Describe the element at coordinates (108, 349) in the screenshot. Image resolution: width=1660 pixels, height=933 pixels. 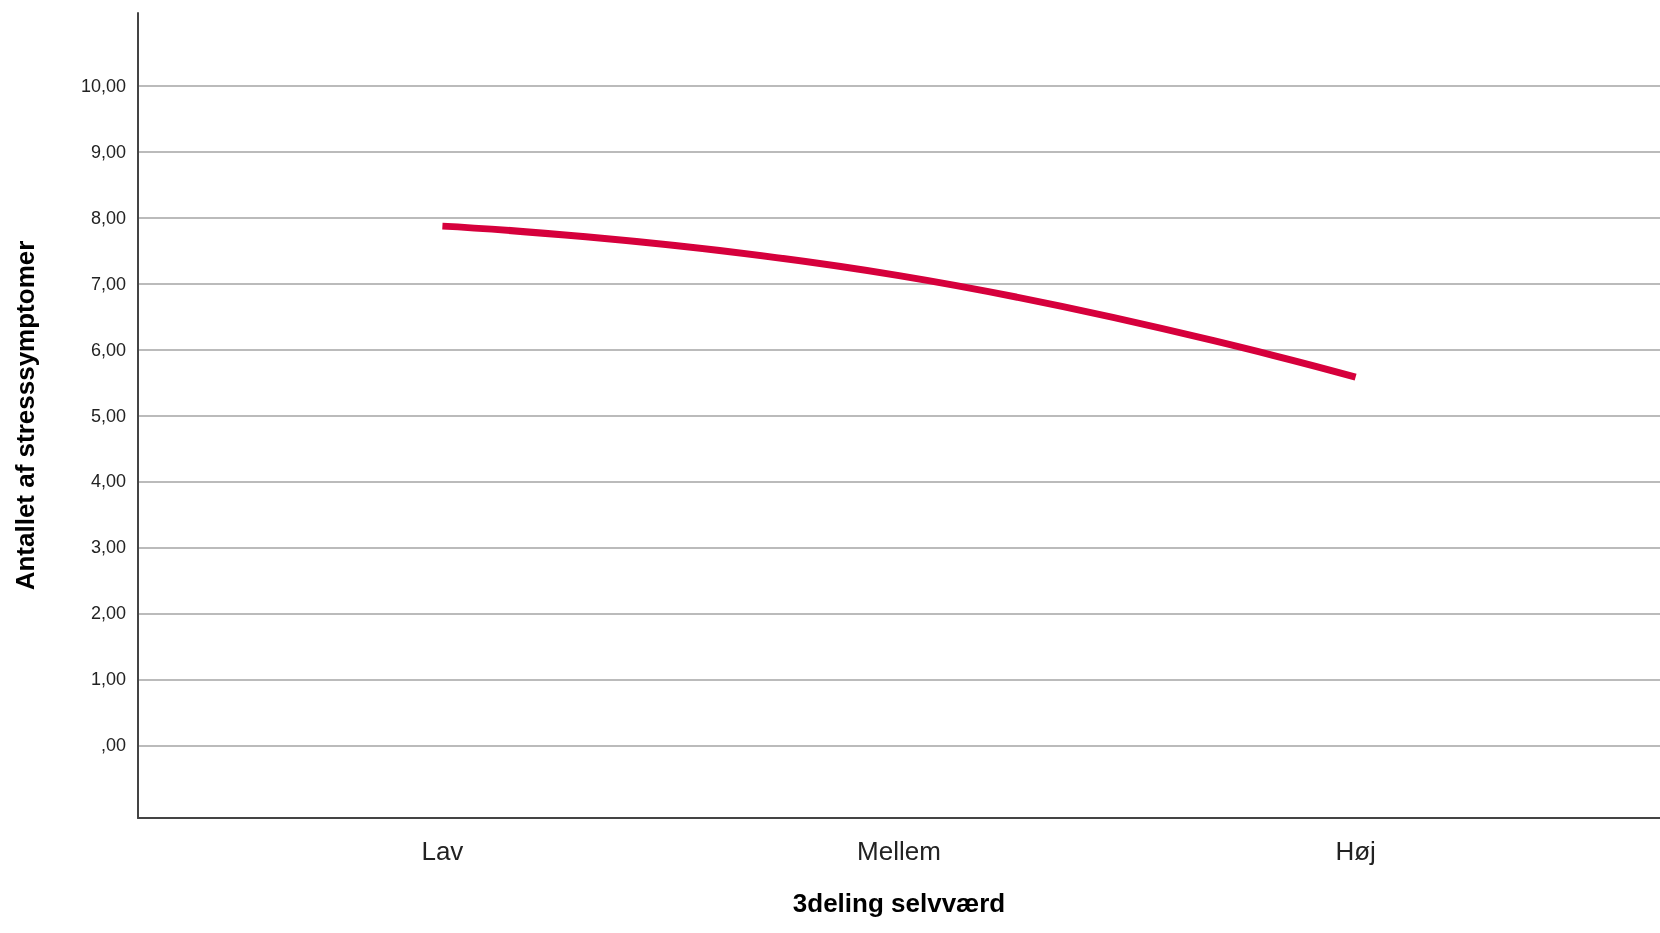
I see `y-tick-label: 6,00` at that location.